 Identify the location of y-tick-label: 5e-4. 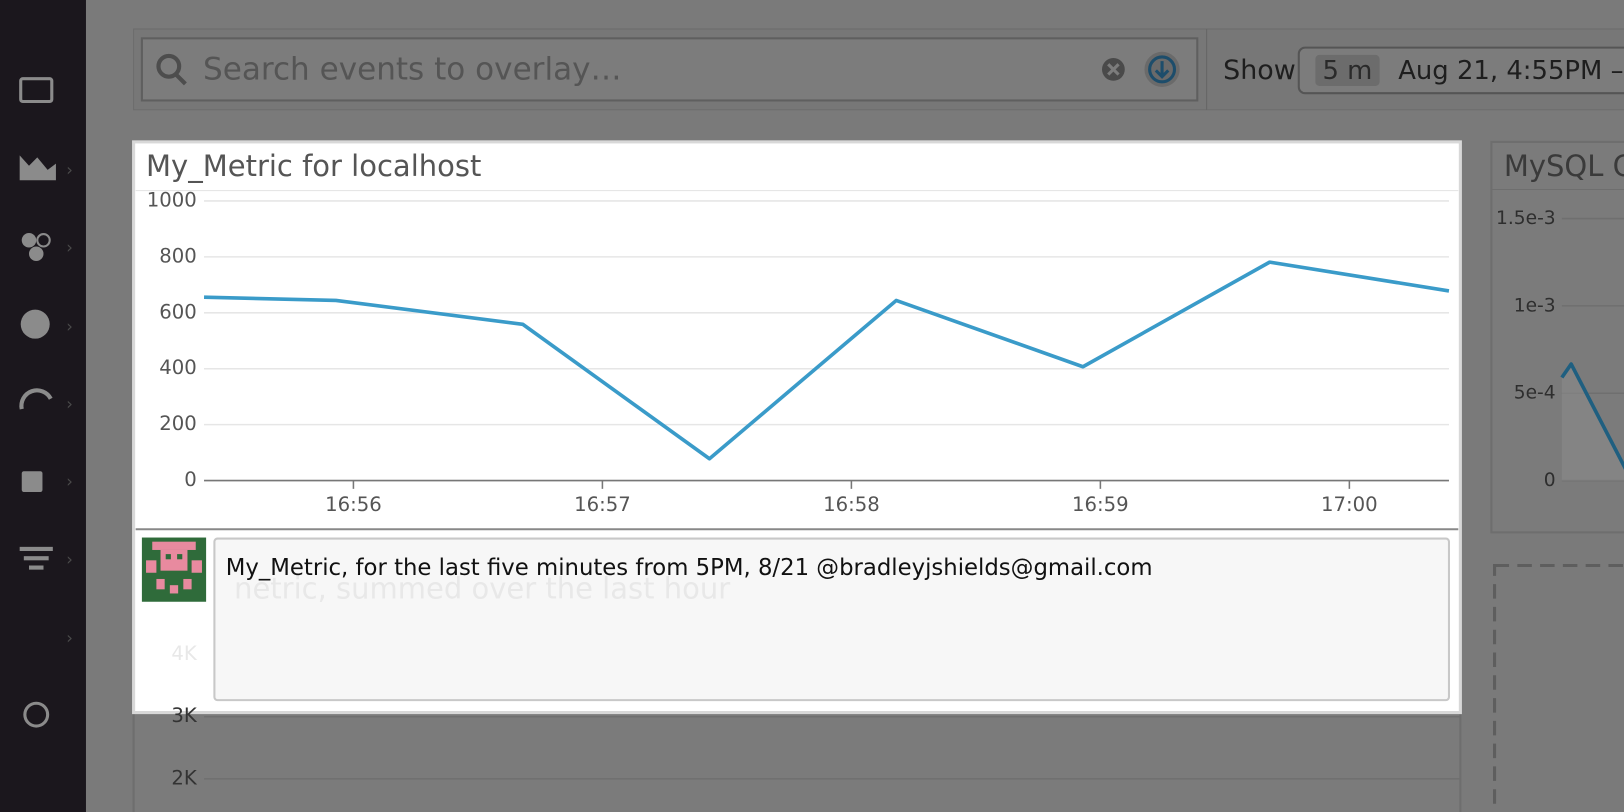
(1535, 393).